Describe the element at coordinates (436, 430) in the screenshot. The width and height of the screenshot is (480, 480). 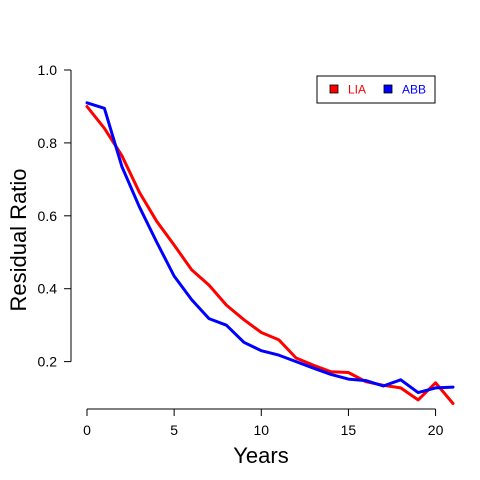
I see `x-tick-label: 20` at that location.